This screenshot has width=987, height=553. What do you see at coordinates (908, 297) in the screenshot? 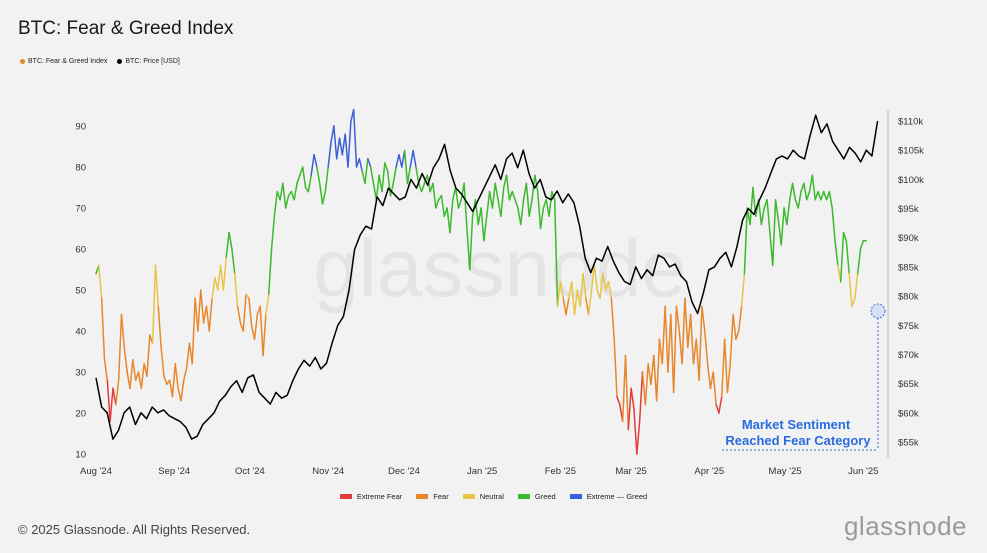
I see `y-right-tick-label: $80k` at bounding box center [908, 297].